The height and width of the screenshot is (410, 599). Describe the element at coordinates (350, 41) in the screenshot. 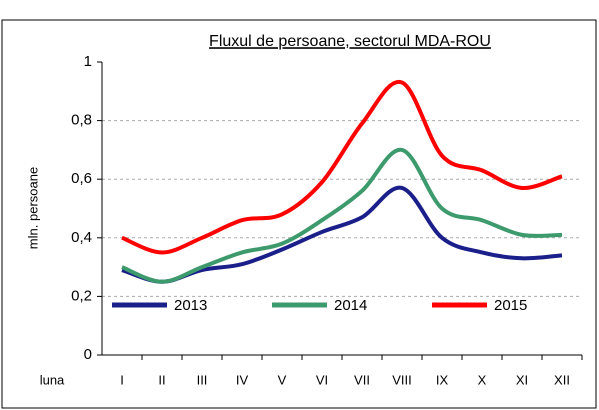

I see `chart-title: Fluxul de persoane, sectorul MDA-ROU` at that location.